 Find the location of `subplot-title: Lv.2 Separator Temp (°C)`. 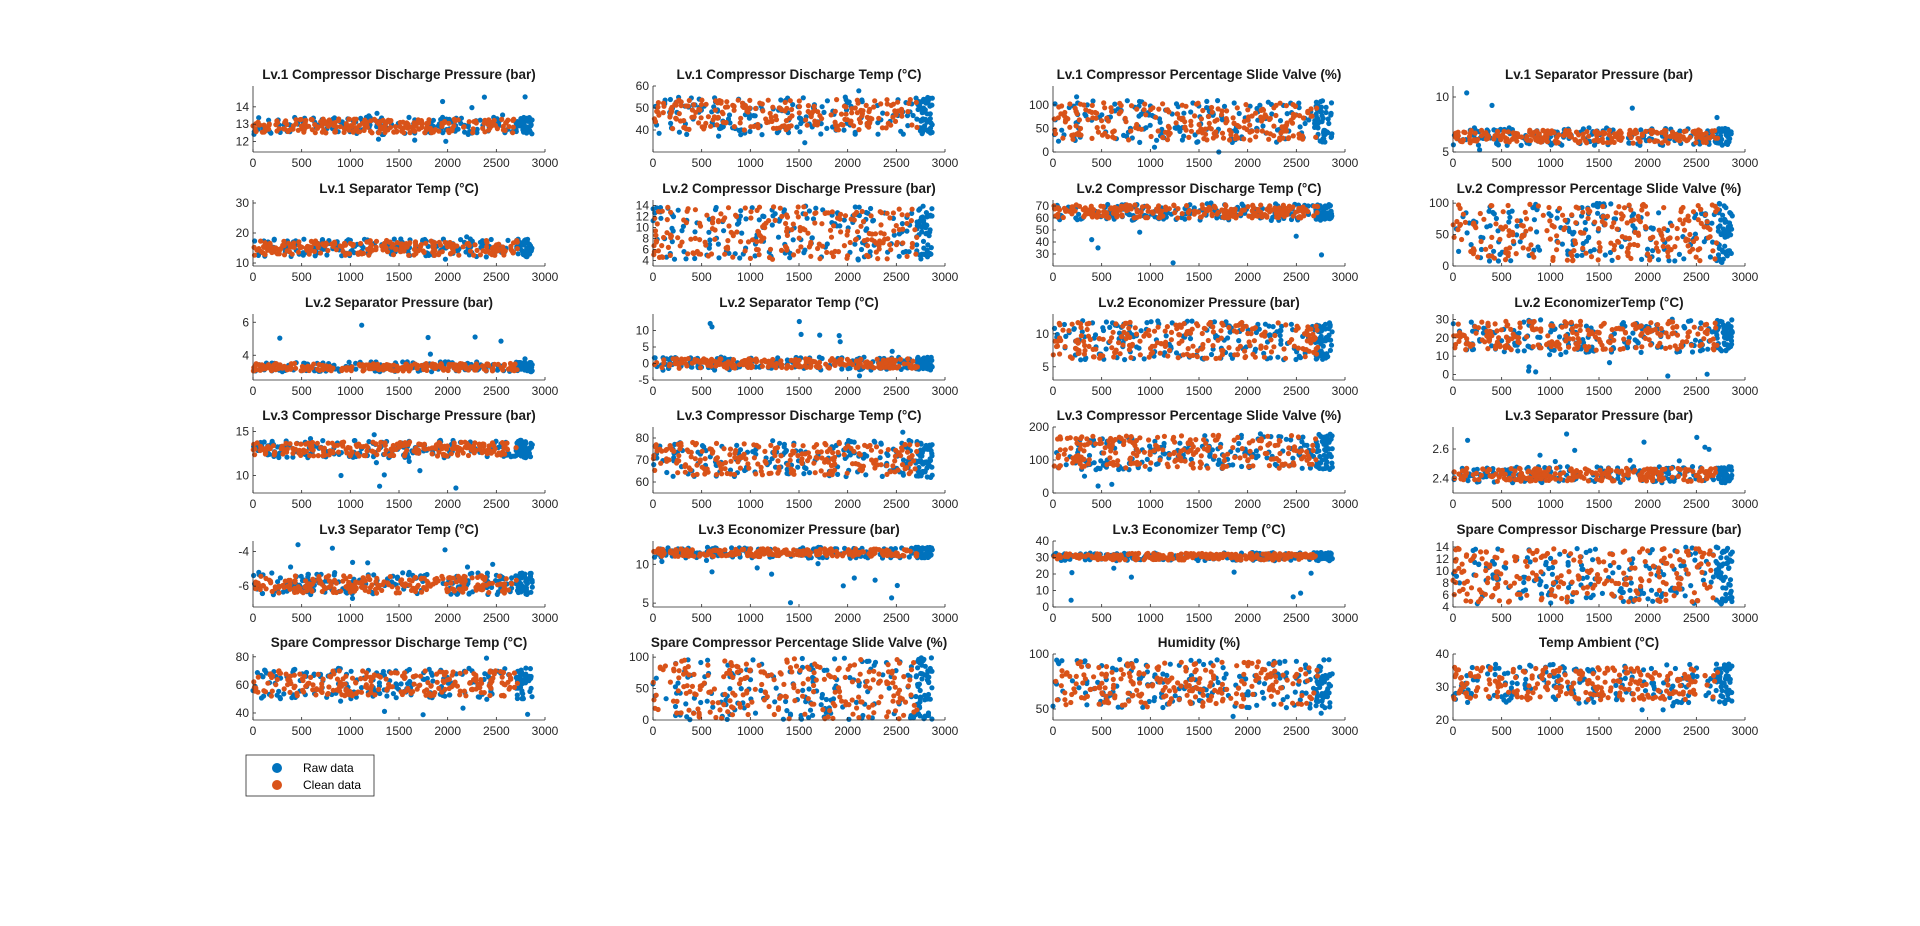

subplot-title: Lv.2 Separator Temp (°C) is located at coordinates (798, 302).